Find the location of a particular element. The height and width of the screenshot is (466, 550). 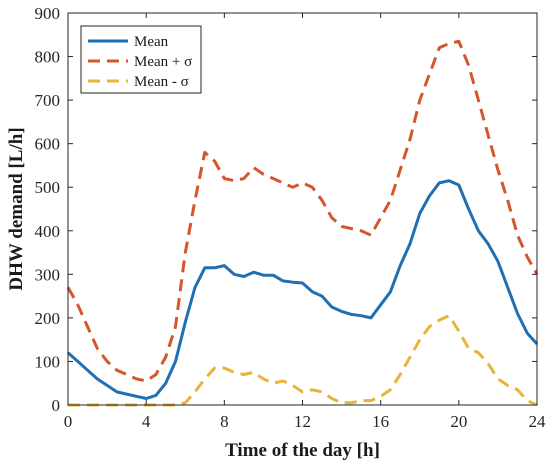

x-tick-label: 16 is located at coordinates (380, 421).